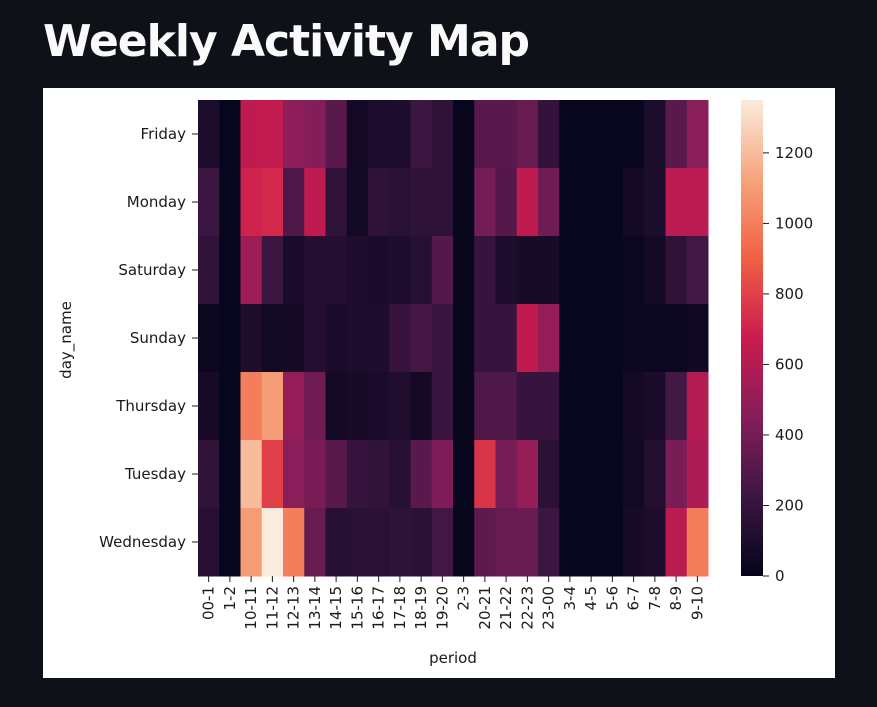 Image resolution: width=877 pixels, height=707 pixels. I want to click on y-axis-title: day_name, so click(66, 340).